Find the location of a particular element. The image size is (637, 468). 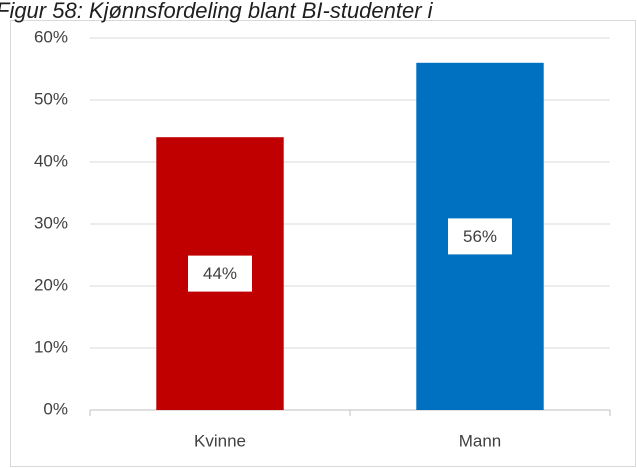

data-label: 44% is located at coordinates (220, 273).